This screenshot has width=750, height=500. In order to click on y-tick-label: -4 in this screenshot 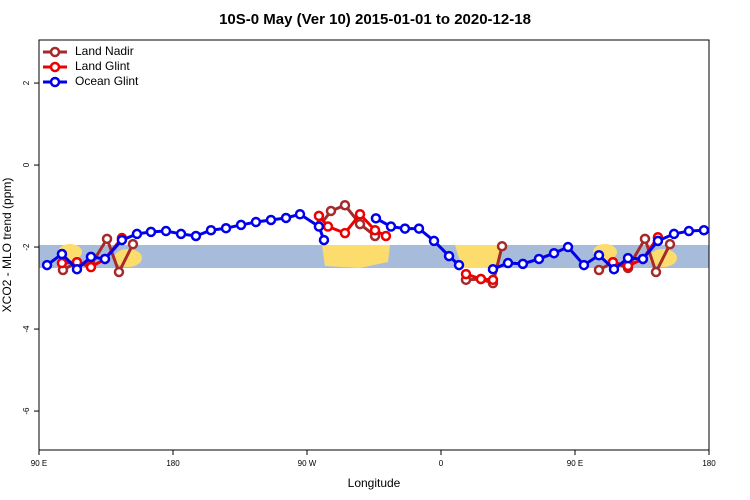, I will do `click(26, 329)`.